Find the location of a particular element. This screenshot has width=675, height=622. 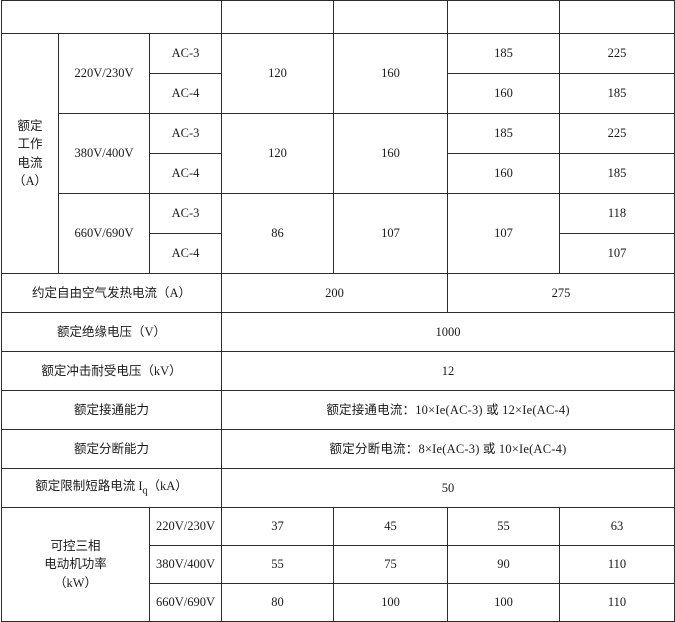

cell-380v-ac4-tgc185: 160 is located at coordinates (504, 173).